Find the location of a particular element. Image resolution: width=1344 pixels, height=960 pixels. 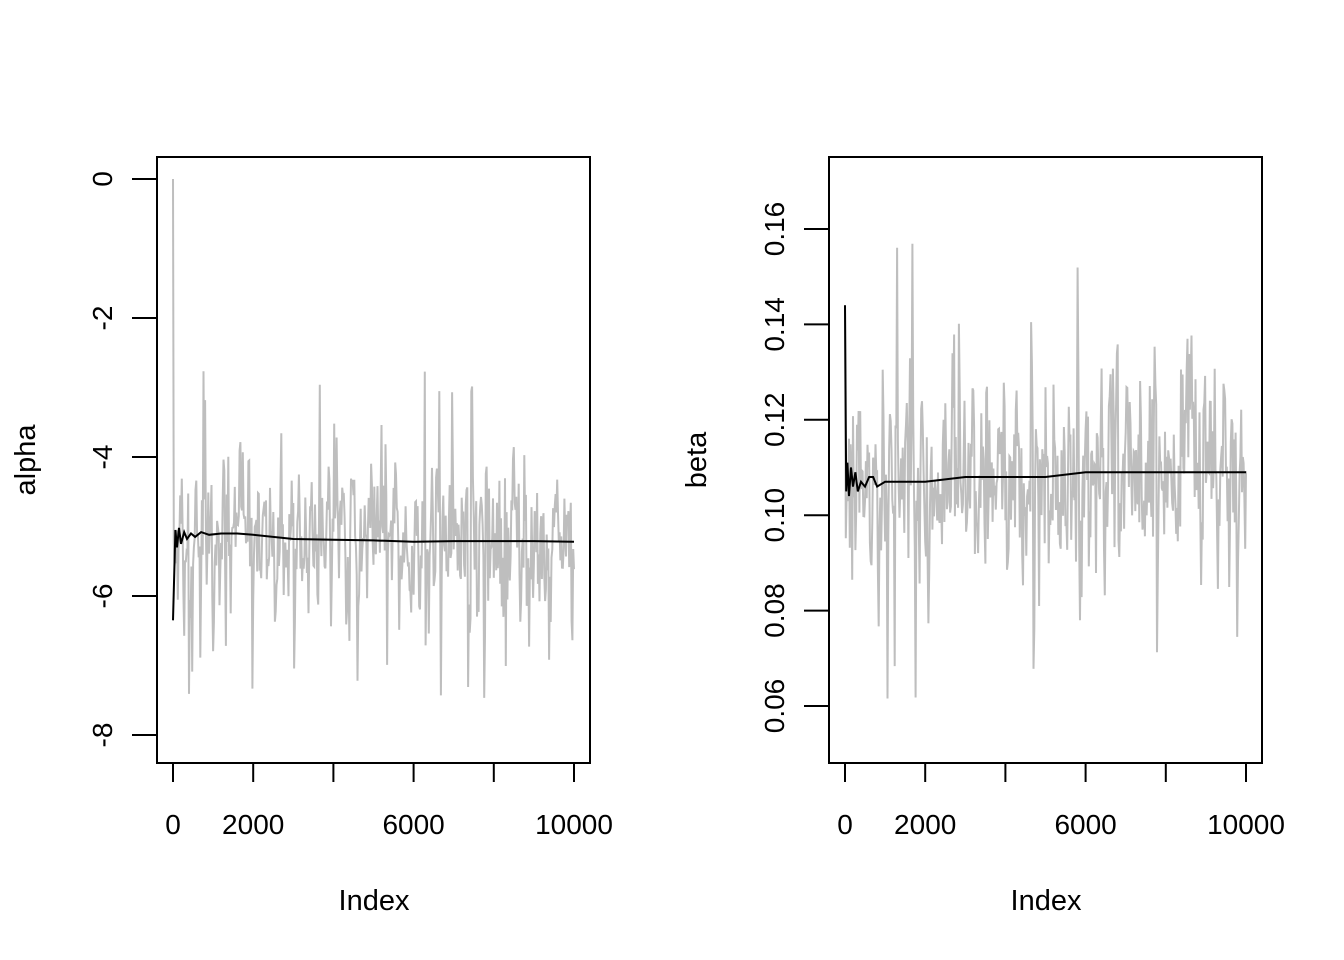

beta-y-tick-label: 0.08 is located at coordinates (774, 610).